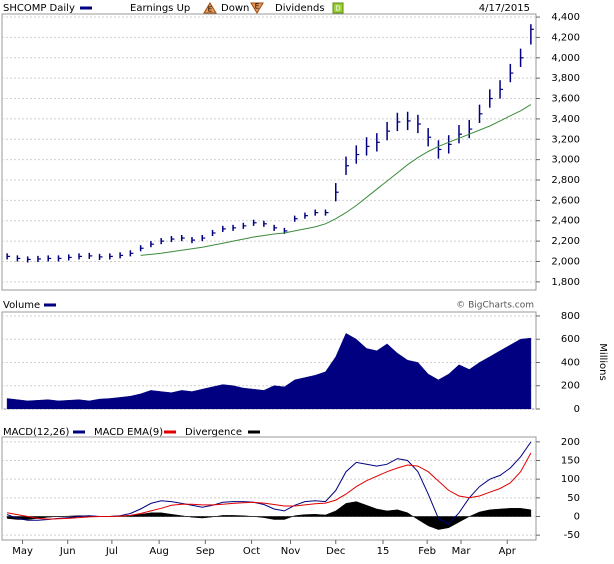 Image resolution: width=614 pixels, height=564 pixels. What do you see at coordinates (495, 306) in the screenshot?
I see `credit: © BigCharts.com` at bounding box center [495, 306].